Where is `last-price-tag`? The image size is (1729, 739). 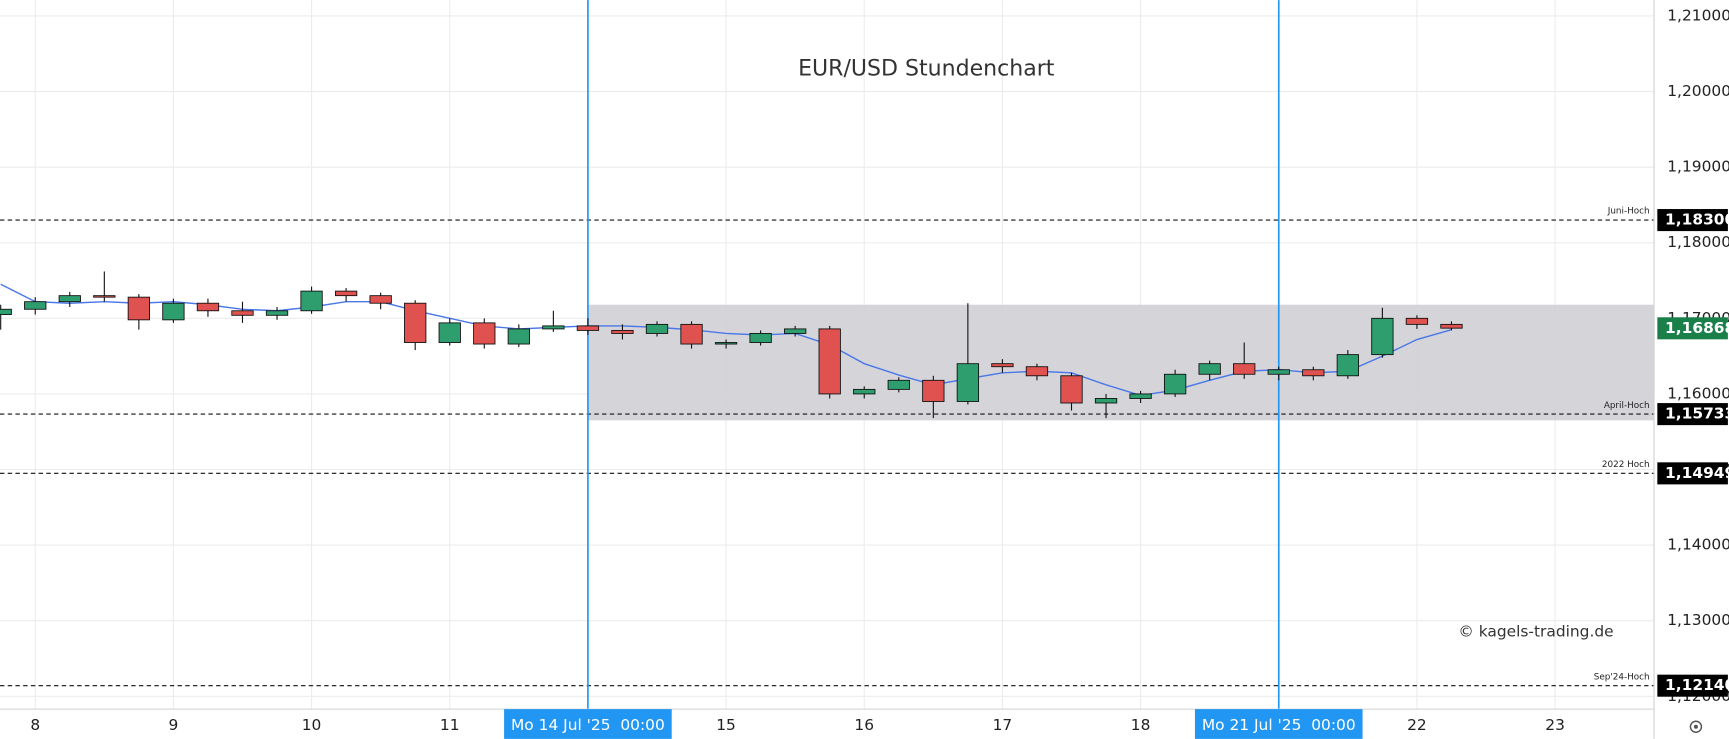 last-price-tag is located at coordinates (1692, 328).